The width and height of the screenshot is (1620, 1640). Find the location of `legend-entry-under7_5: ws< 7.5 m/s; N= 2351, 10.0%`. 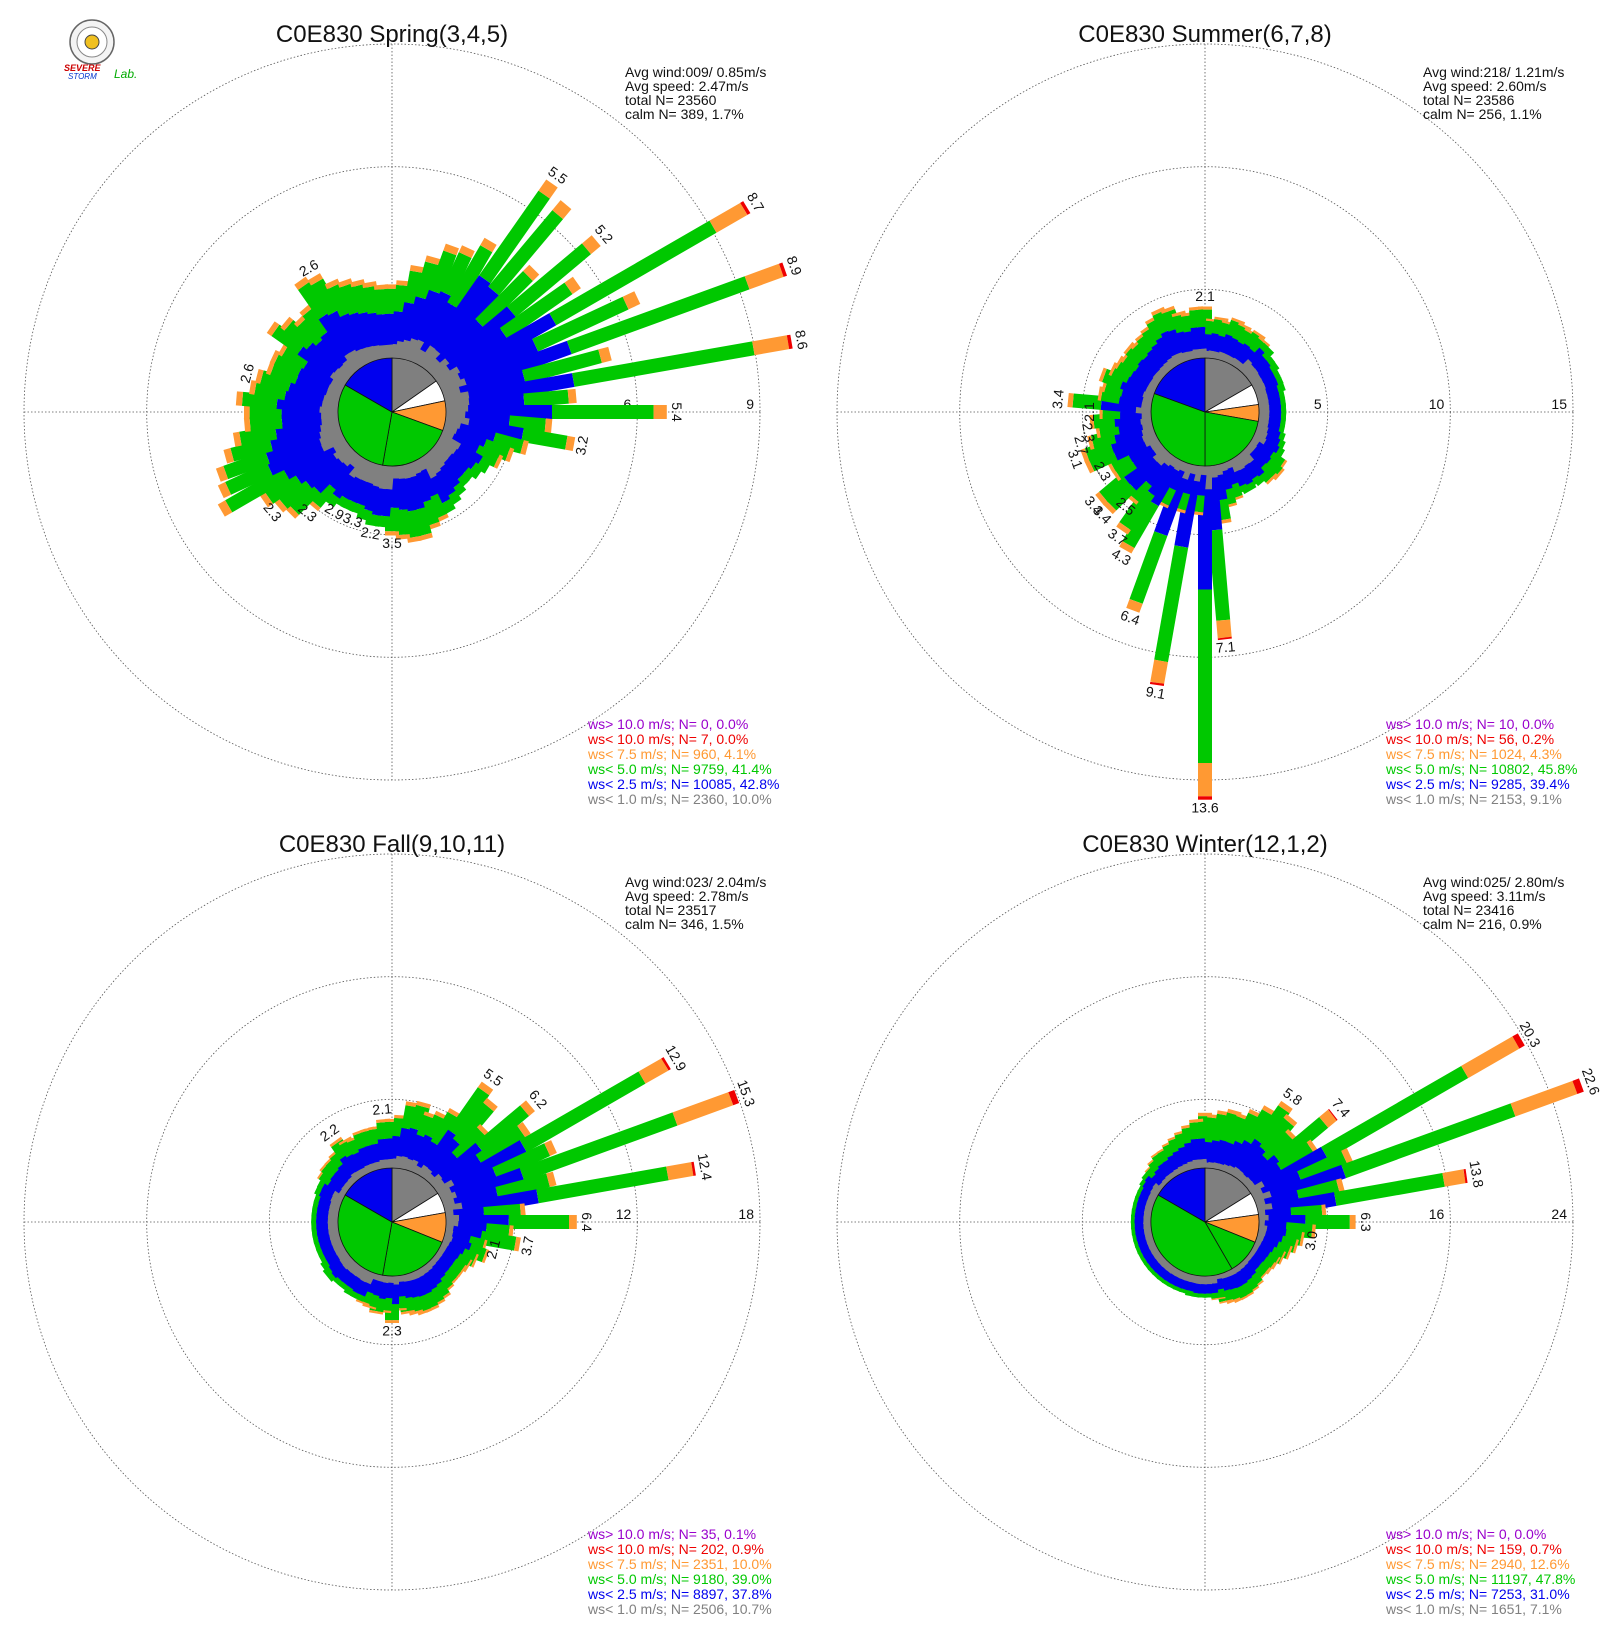

legend-entry-under7_5: ws< 7.5 m/s; N= 2351, 10.0% is located at coordinates (679, 1564).